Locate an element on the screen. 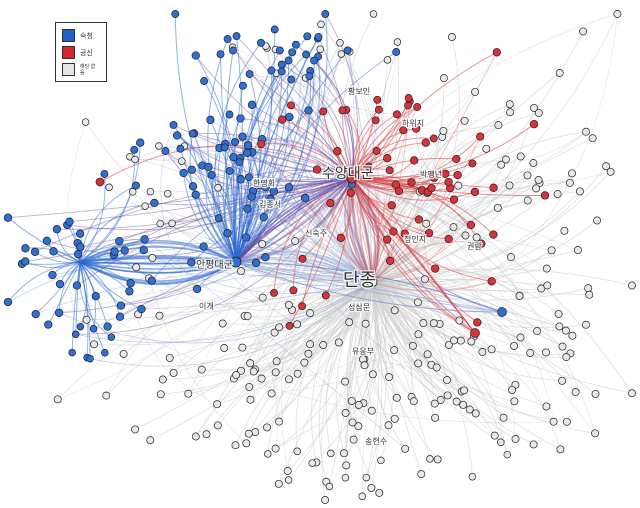  legend: 숙청 공신 해당 없음 is located at coordinates (81, 52).